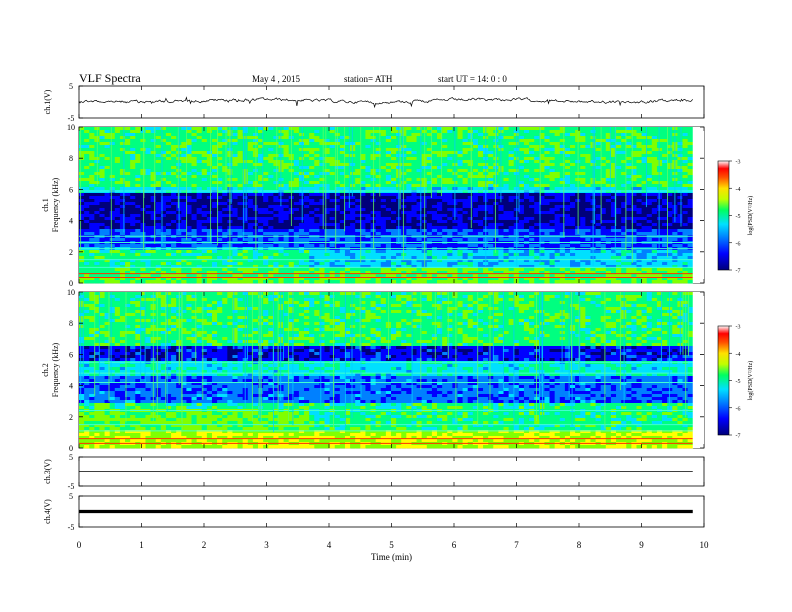  Describe the element at coordinates (47, 101) in the screenshot. I see `y-axis-label: ch.1(V)` at that location.